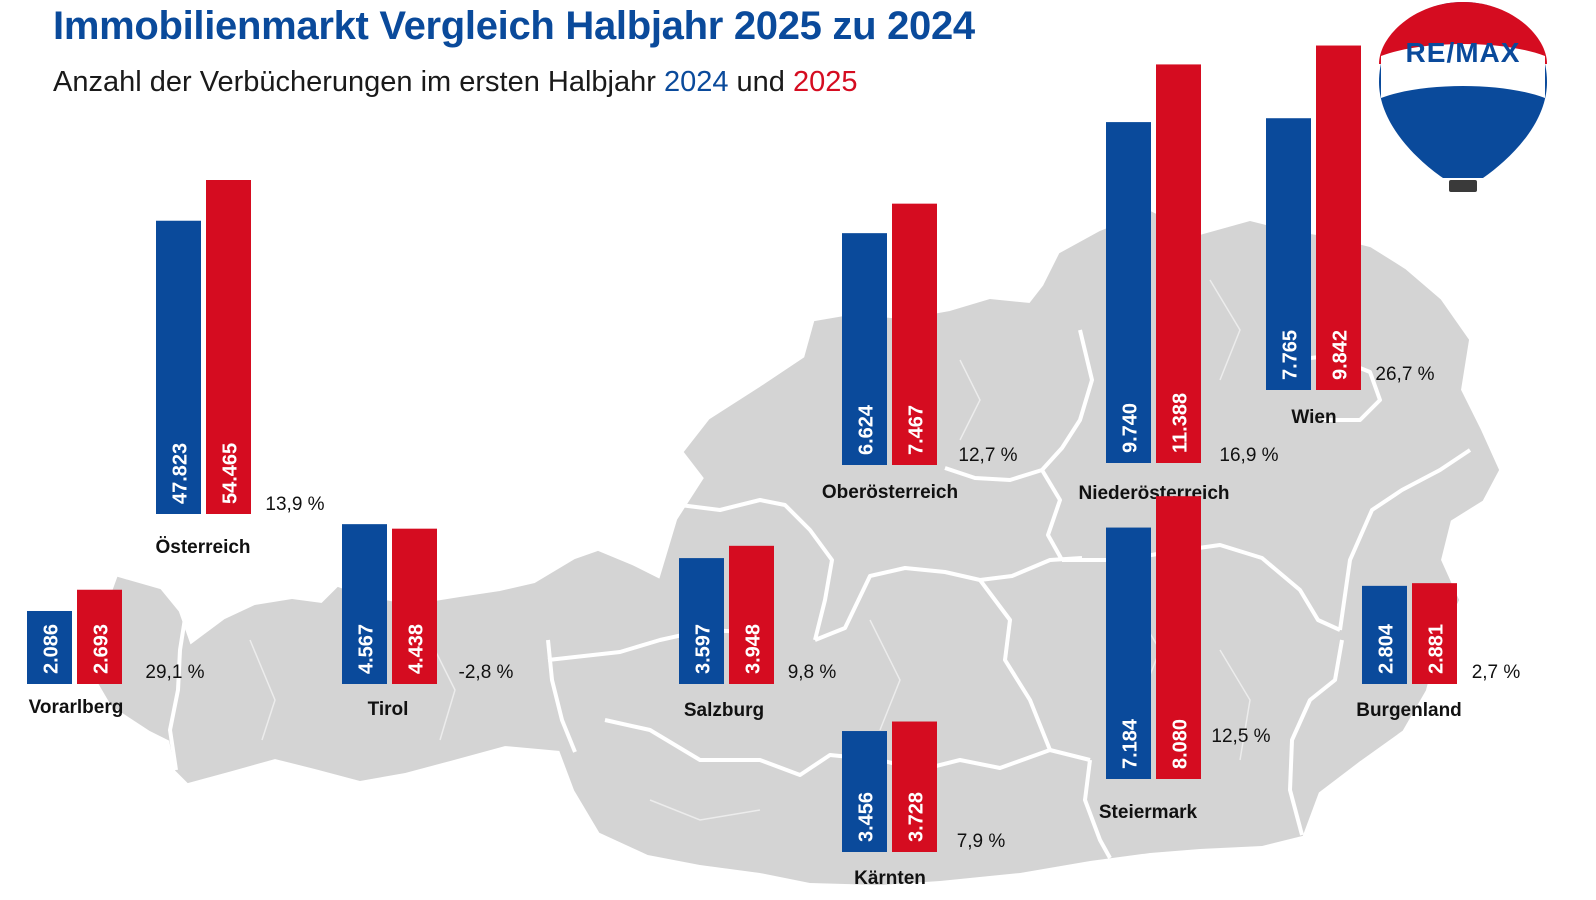 The image size is (1596, 900). I want to click on change-label-burgenland: 2,7 %, so click(1496, 672).